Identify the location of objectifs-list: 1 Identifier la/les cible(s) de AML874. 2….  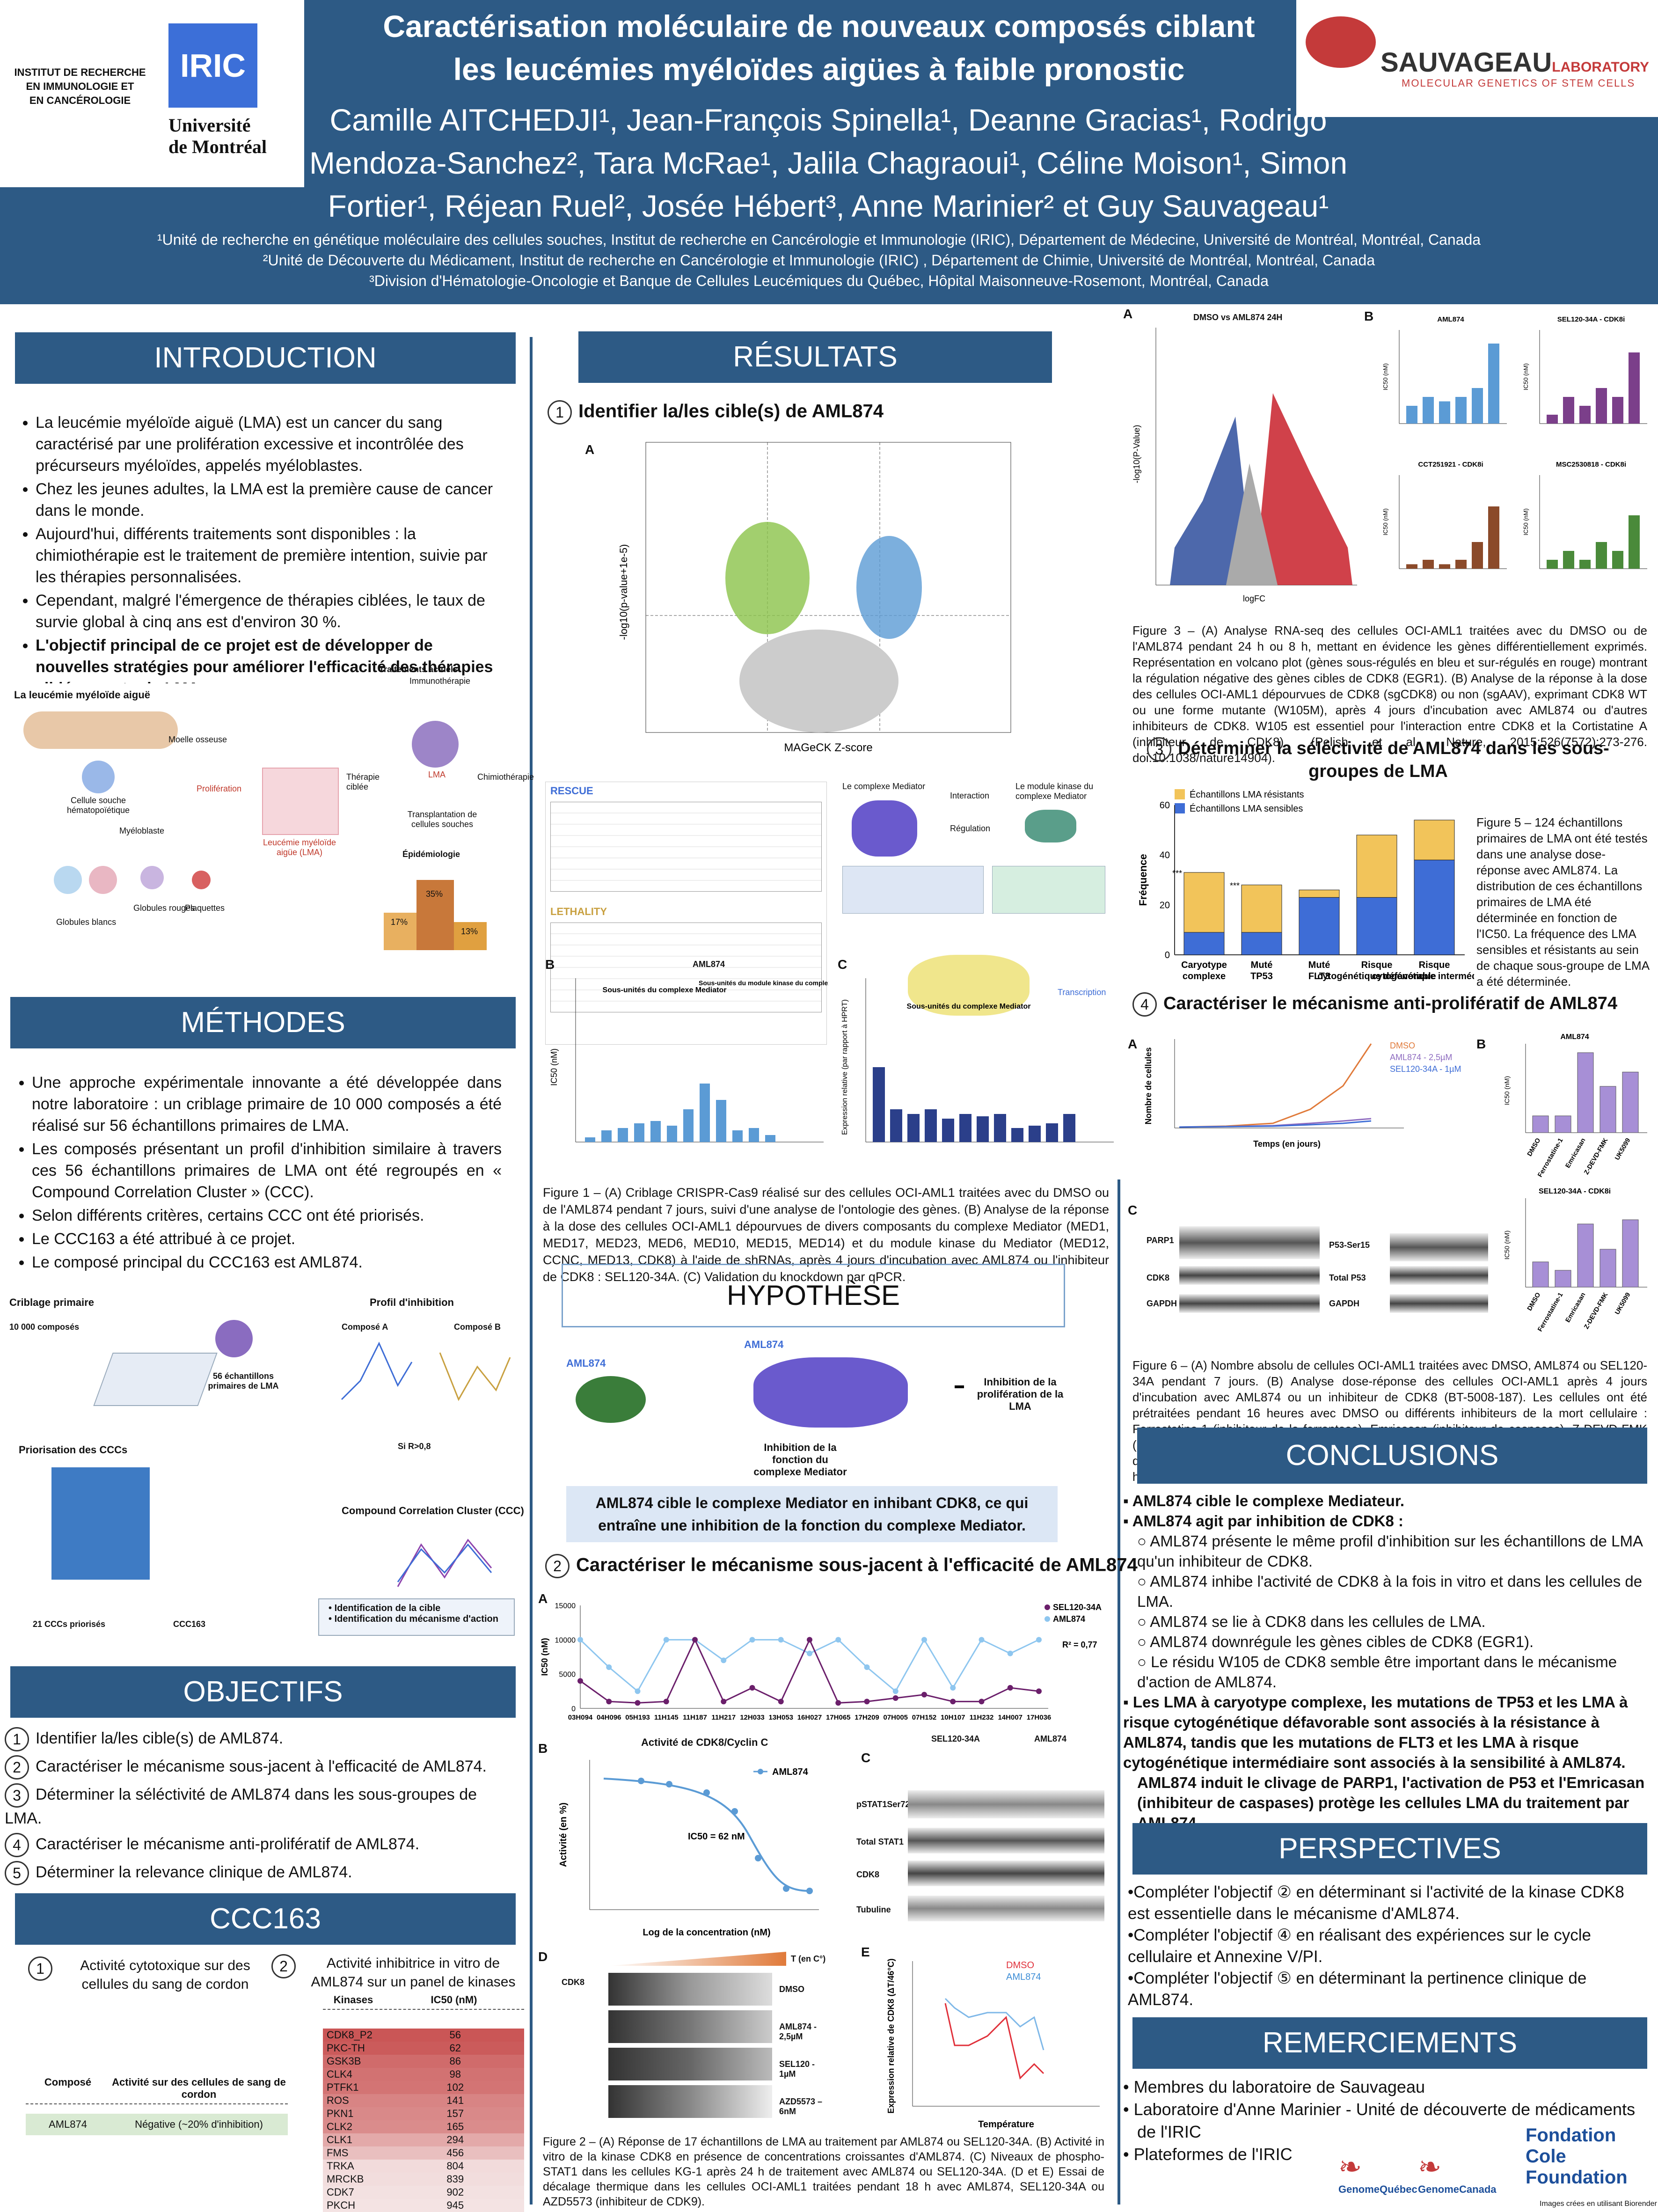
(260, 1806).